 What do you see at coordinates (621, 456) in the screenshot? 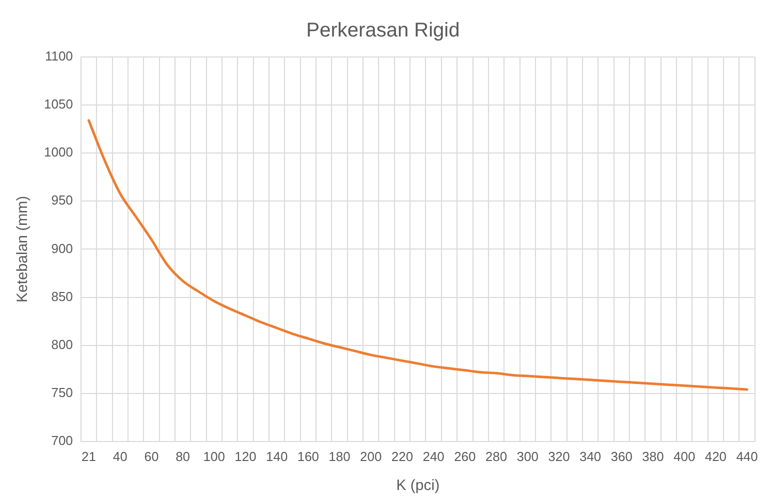
I see `x-tick-label: 360` at bounding box center [621, 456].